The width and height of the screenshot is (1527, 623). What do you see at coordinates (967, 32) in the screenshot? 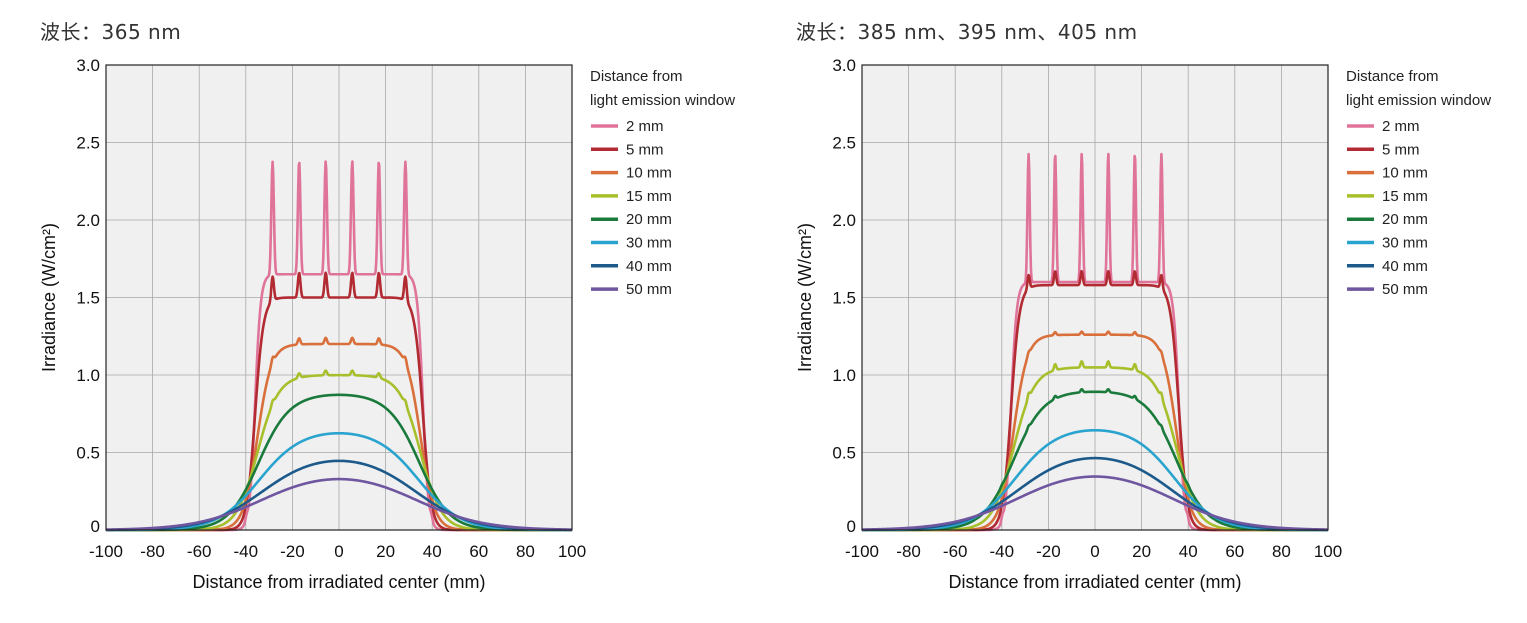
I see `panel-title: 波长：385 nm、395 nm、405 nm` at bounding box center [967, 32].